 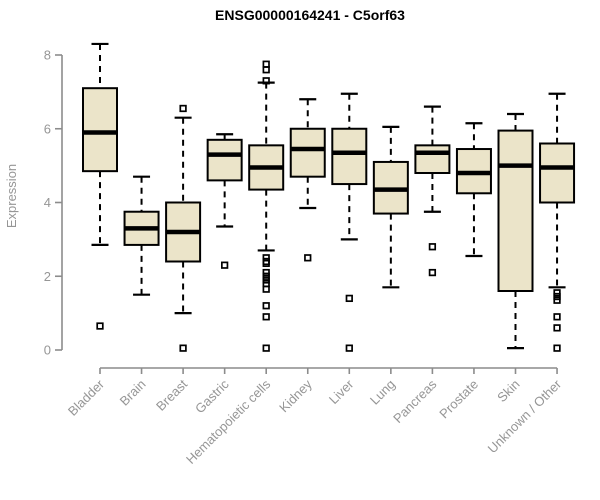 What do you see at coordinates (432, 191) in the screenshot?
I see `box-pancreas` at bounding box center [432, 191].